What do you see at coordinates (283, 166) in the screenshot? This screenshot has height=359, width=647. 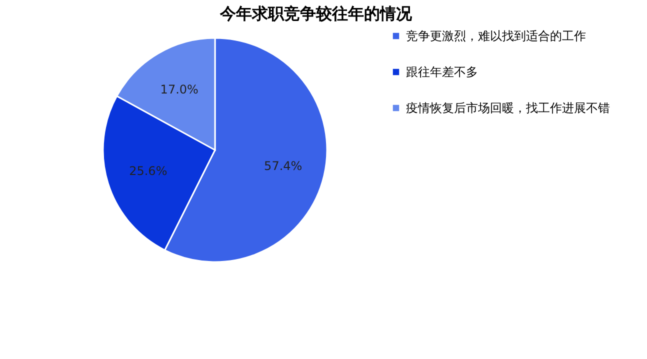 I see `data-label: 57.4%` at bounding box center [283, 166].